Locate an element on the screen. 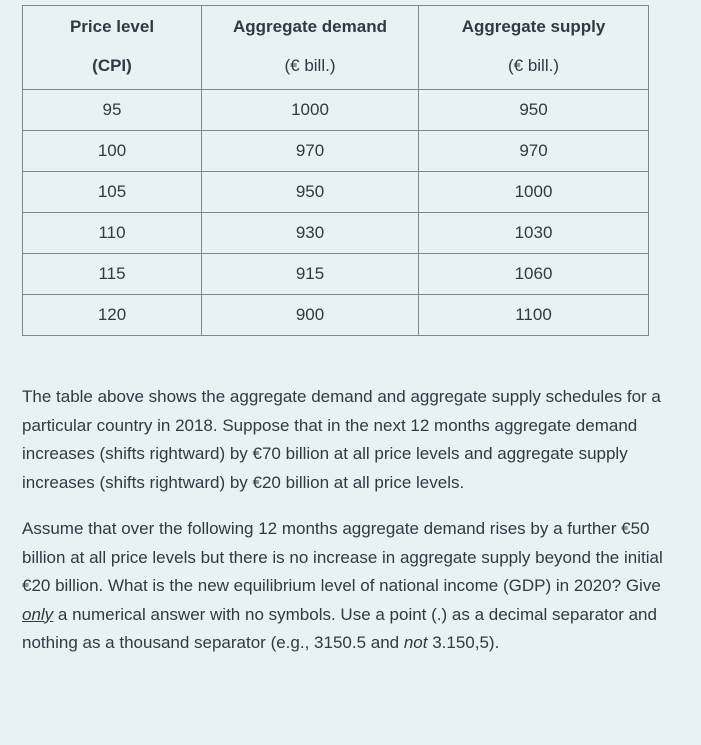 This screenshot has width=701, height=745. table-row: 115 915 1060 is located at coordinates (335, 274).